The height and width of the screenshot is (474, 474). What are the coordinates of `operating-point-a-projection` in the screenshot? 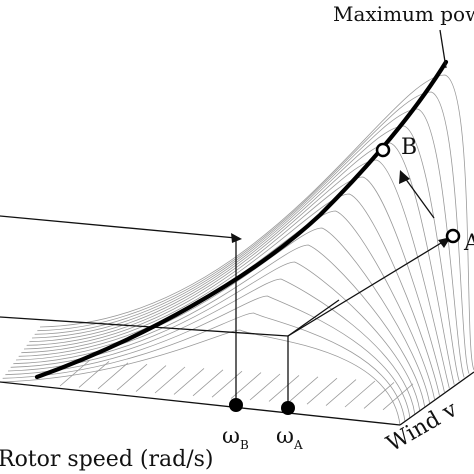 It's located at (367, 288).